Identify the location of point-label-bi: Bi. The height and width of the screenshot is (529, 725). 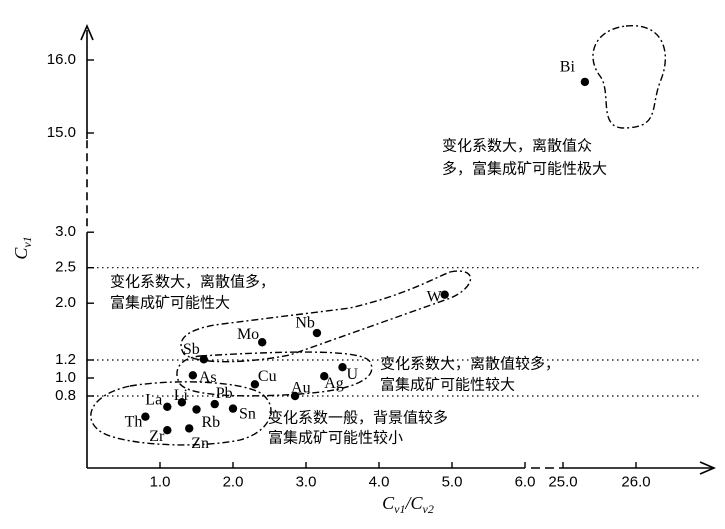
(568, 67).